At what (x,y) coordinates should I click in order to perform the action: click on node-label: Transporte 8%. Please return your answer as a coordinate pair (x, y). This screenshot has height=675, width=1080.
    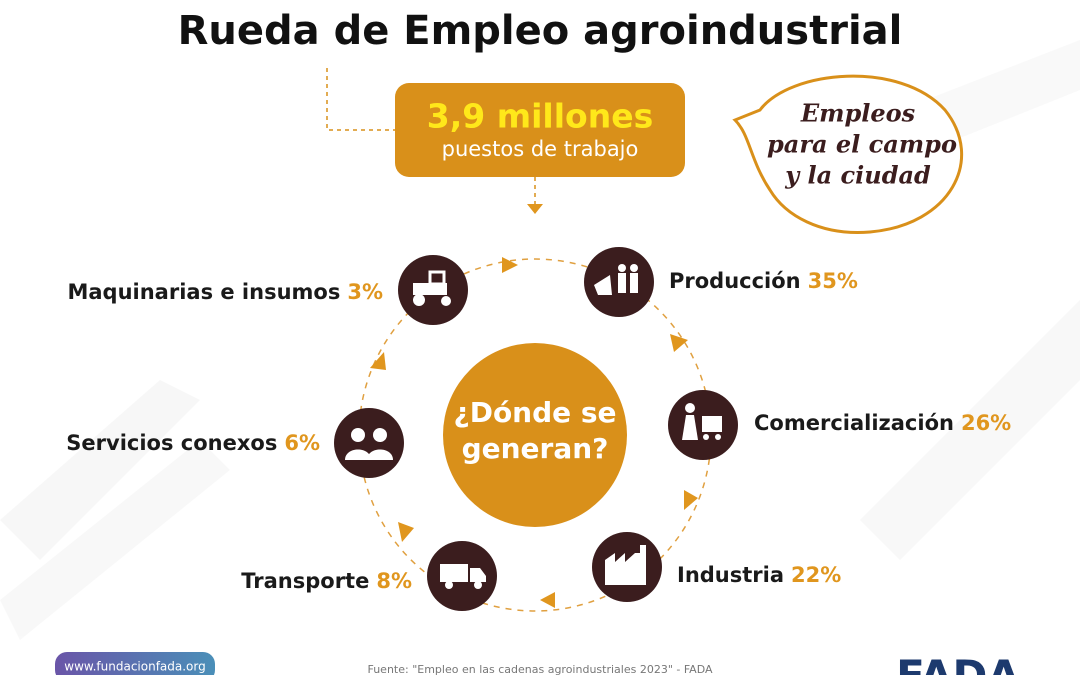
    Looking at the image, I should click on (326, 581).